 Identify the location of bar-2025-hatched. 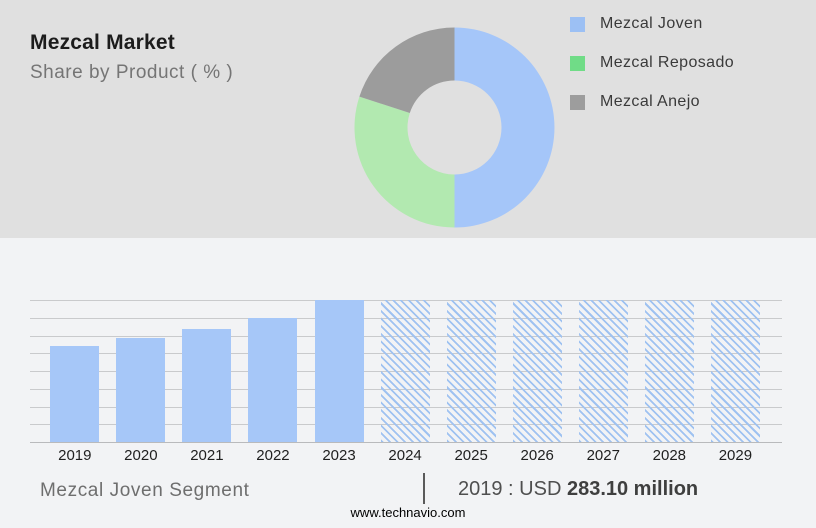
(471, 371).